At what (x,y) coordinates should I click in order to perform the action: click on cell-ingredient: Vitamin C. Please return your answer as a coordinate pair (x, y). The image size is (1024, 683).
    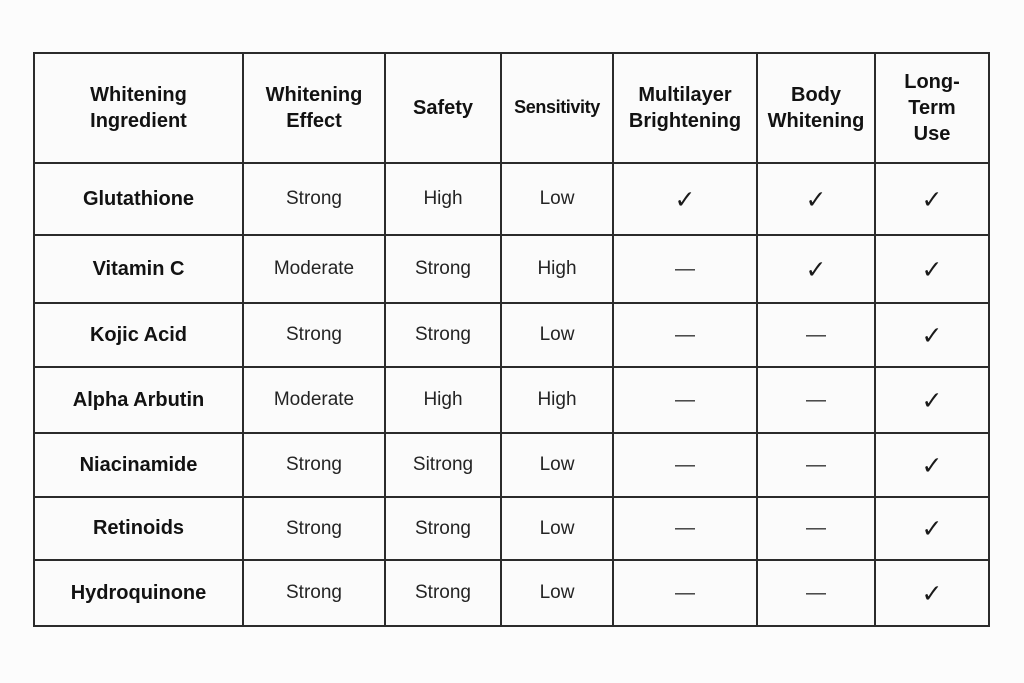
    Looking at the image, I should click on (138, 269).